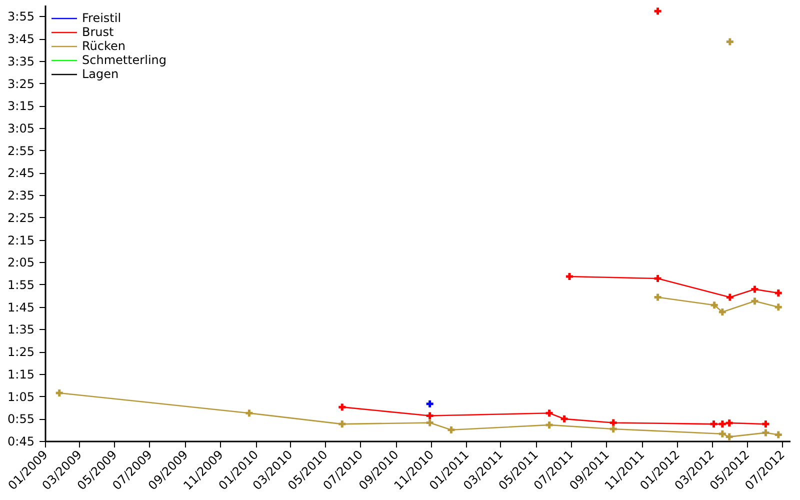 This screenshot has width=800, height=500. Describe the element at coordinates (124, 60) in the screenshot. I see `legend-label: Schmetterling` at that location.